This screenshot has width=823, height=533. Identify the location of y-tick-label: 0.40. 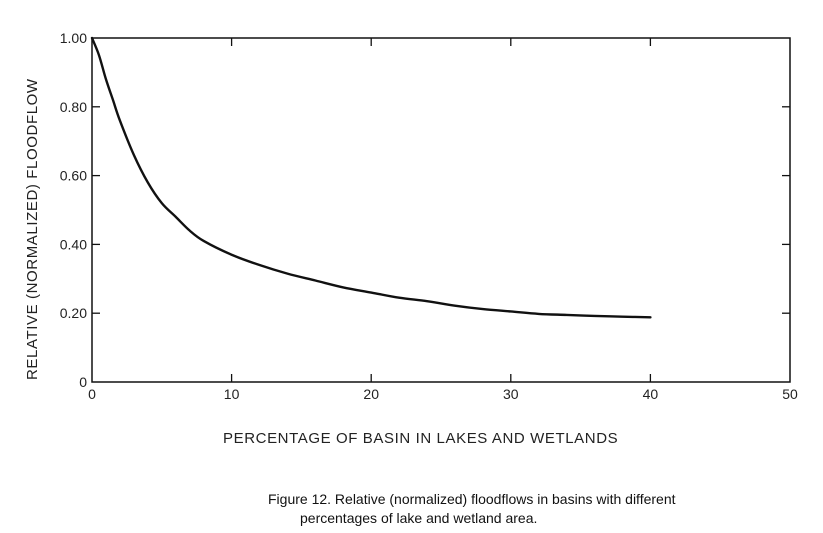
(73, 244).